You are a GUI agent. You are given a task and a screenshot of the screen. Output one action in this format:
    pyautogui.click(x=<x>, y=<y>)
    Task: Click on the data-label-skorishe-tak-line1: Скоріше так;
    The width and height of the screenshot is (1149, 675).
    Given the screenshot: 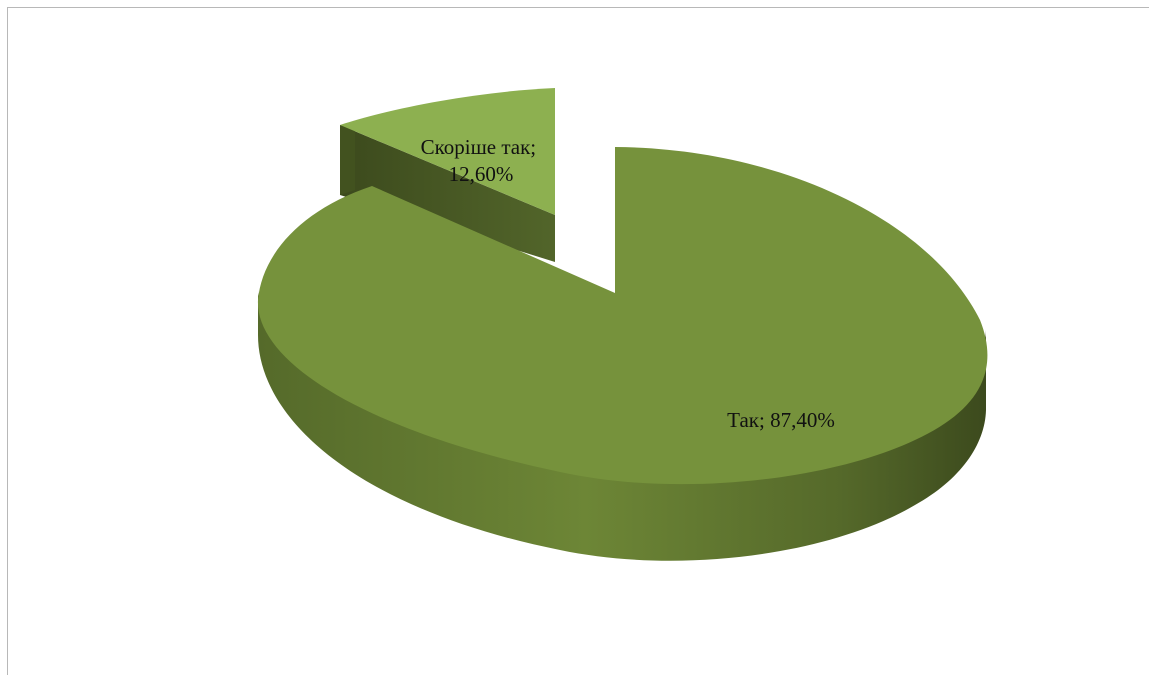 What is the action you would take?
    pyautogui.click(x=479, y=147)
    